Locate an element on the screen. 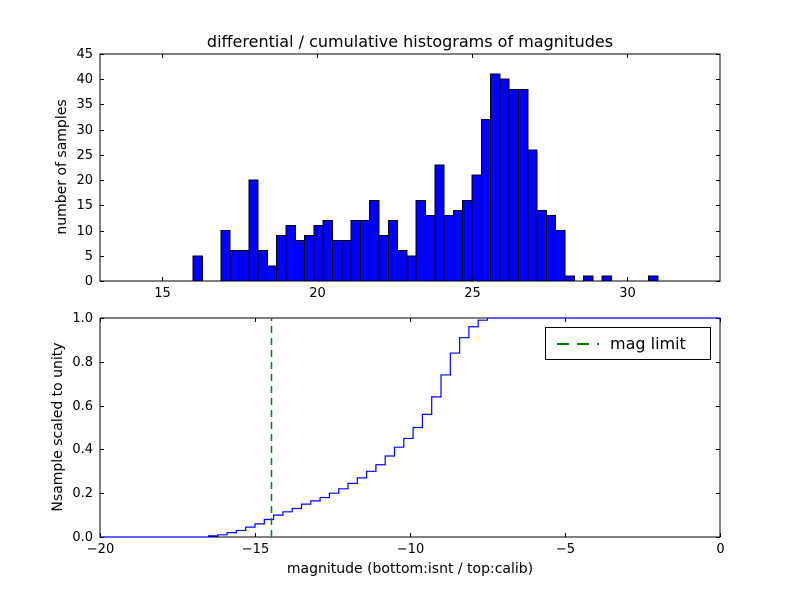 The image size is (800, 600). svg-text: −5 is located at coordinates (565, 549).